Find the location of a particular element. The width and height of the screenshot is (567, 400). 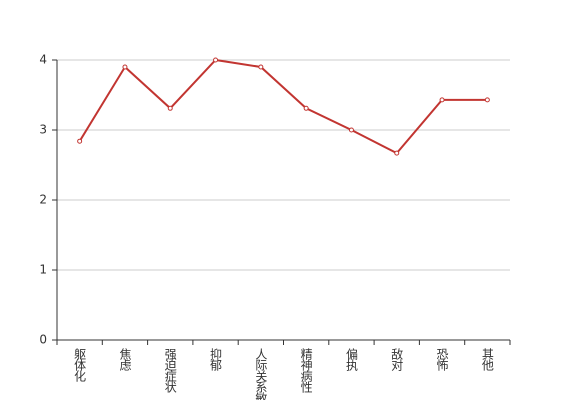

x-tick-label: 恐怖 is located at coordinates (442, 359).